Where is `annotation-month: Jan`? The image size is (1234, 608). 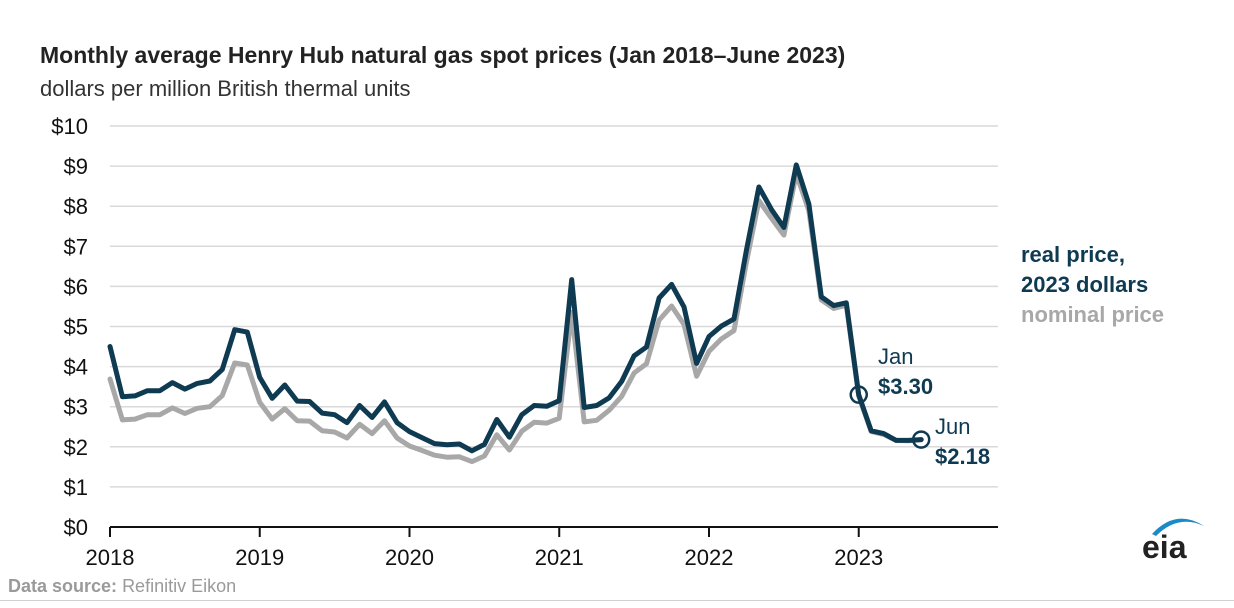
annotation-month: Jan is located at coordinates (895, 356).